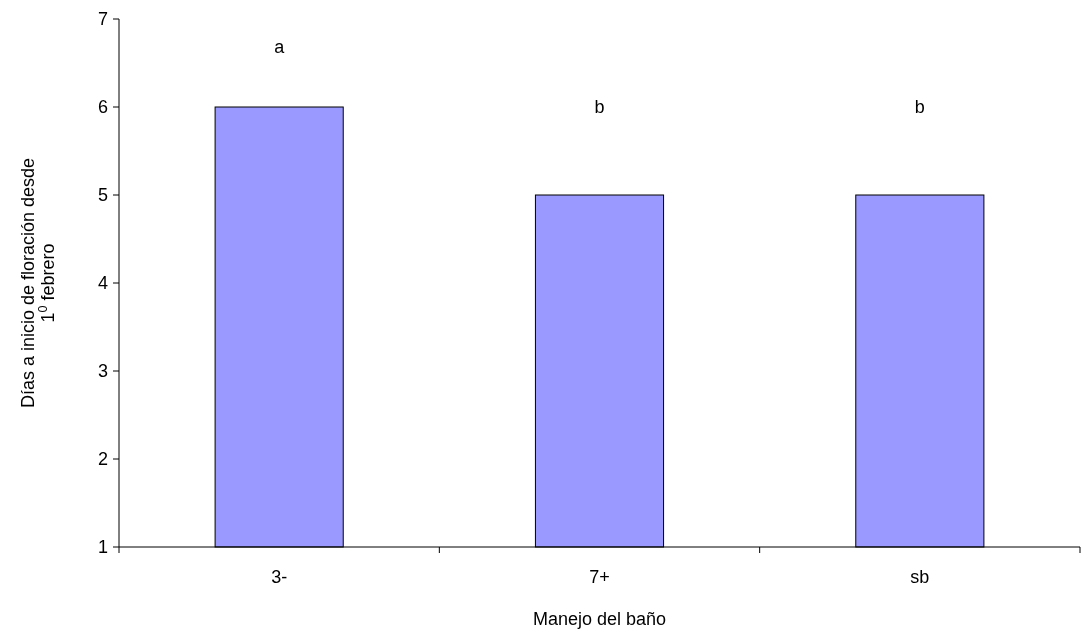 Image resolution: width=1081 pixels, height=629 pixels. What do you see at coordinates (599, 577) in the screenshot?
I see `x-tick-label: 7+` at bounding box center [599, 577].